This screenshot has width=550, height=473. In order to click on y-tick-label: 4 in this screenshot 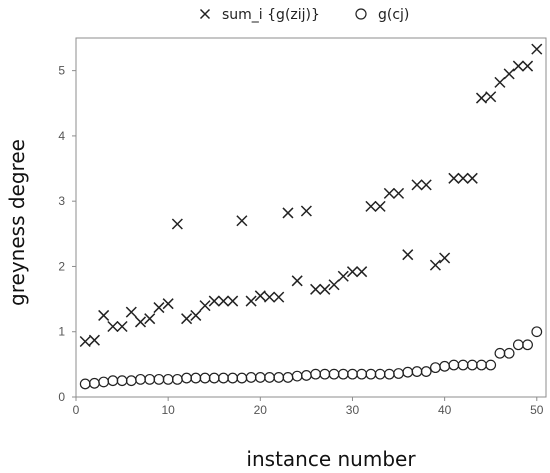, I will do `click(61, 136)`.